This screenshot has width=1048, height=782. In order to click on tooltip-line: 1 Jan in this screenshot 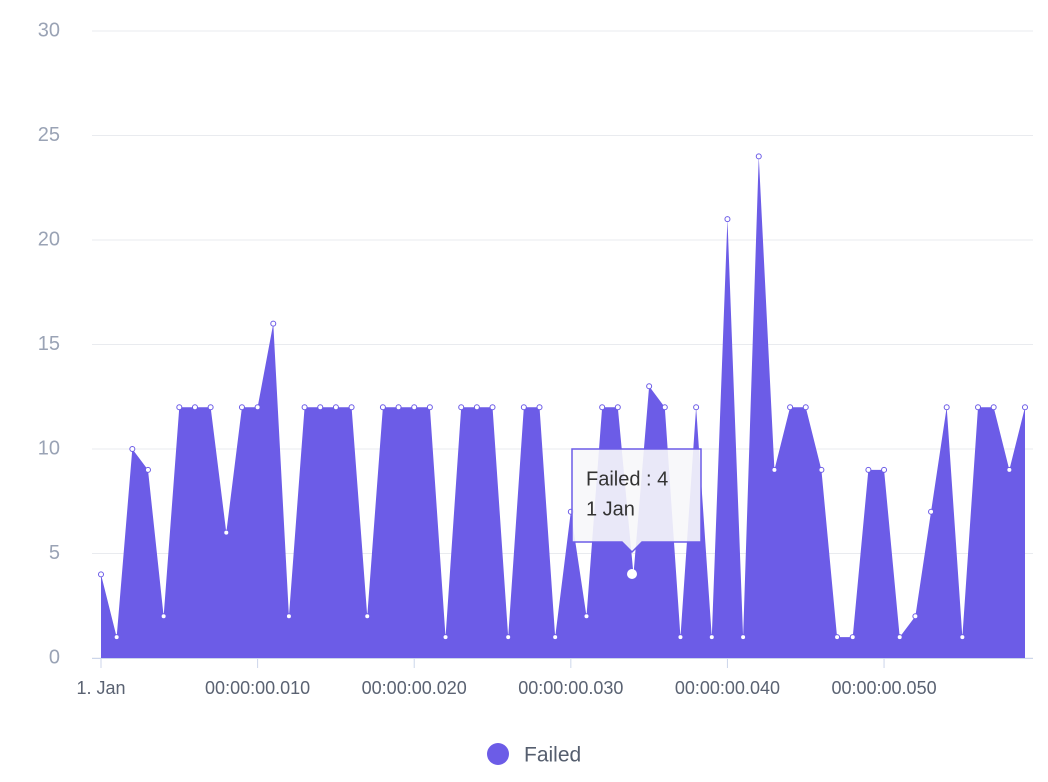, I will do `click(610, 509)`.